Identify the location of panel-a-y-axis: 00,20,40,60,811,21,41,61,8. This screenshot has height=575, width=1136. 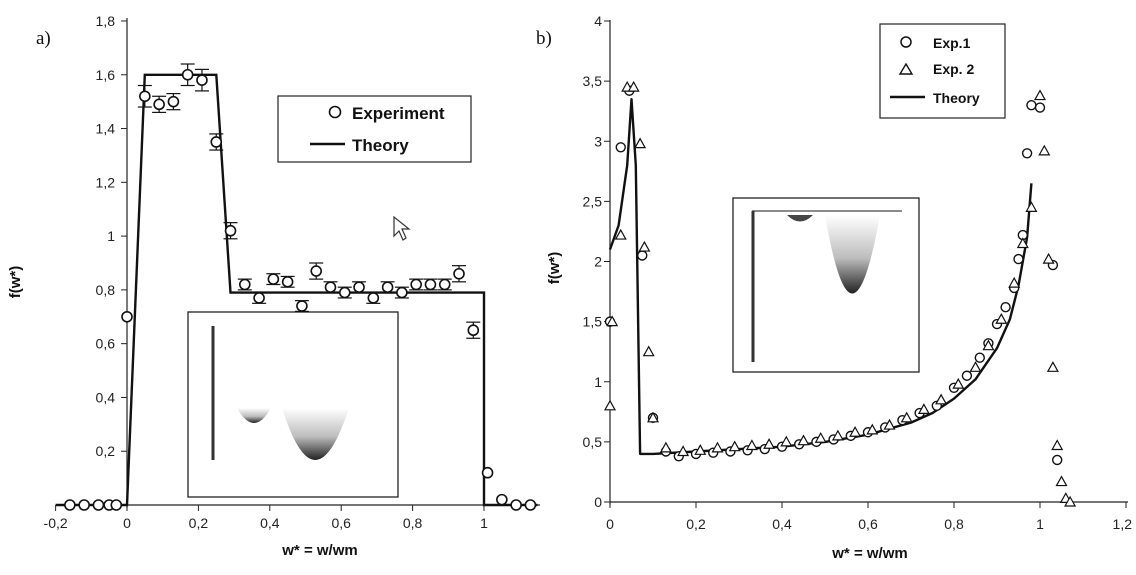
(111, 263).